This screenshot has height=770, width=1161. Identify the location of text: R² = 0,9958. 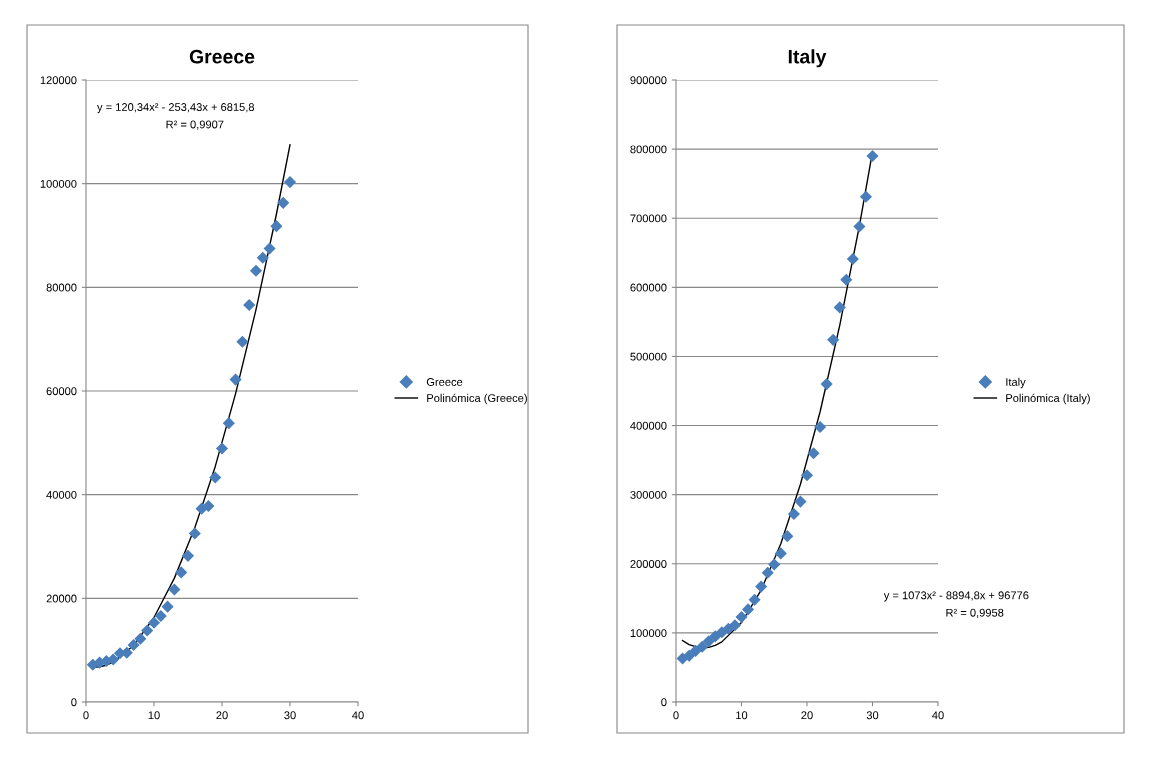
(975, 613).